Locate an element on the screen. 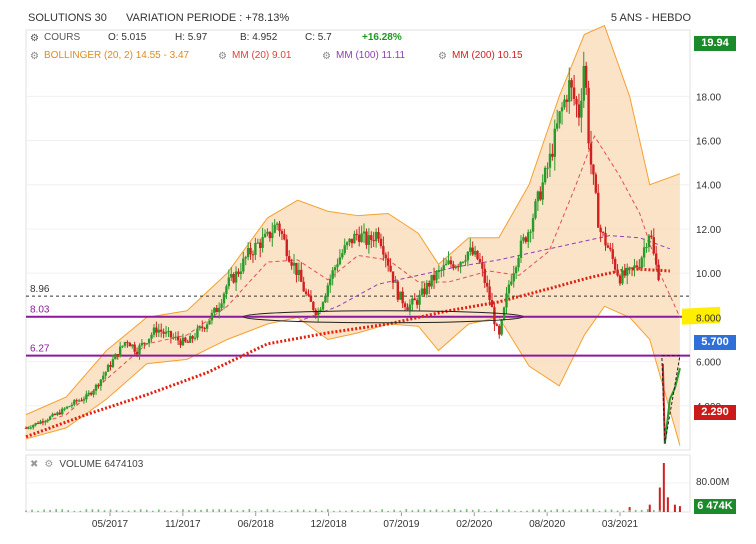 The image size is (756, 544). close-icon: ✖ is located at coordinates (34, 464).